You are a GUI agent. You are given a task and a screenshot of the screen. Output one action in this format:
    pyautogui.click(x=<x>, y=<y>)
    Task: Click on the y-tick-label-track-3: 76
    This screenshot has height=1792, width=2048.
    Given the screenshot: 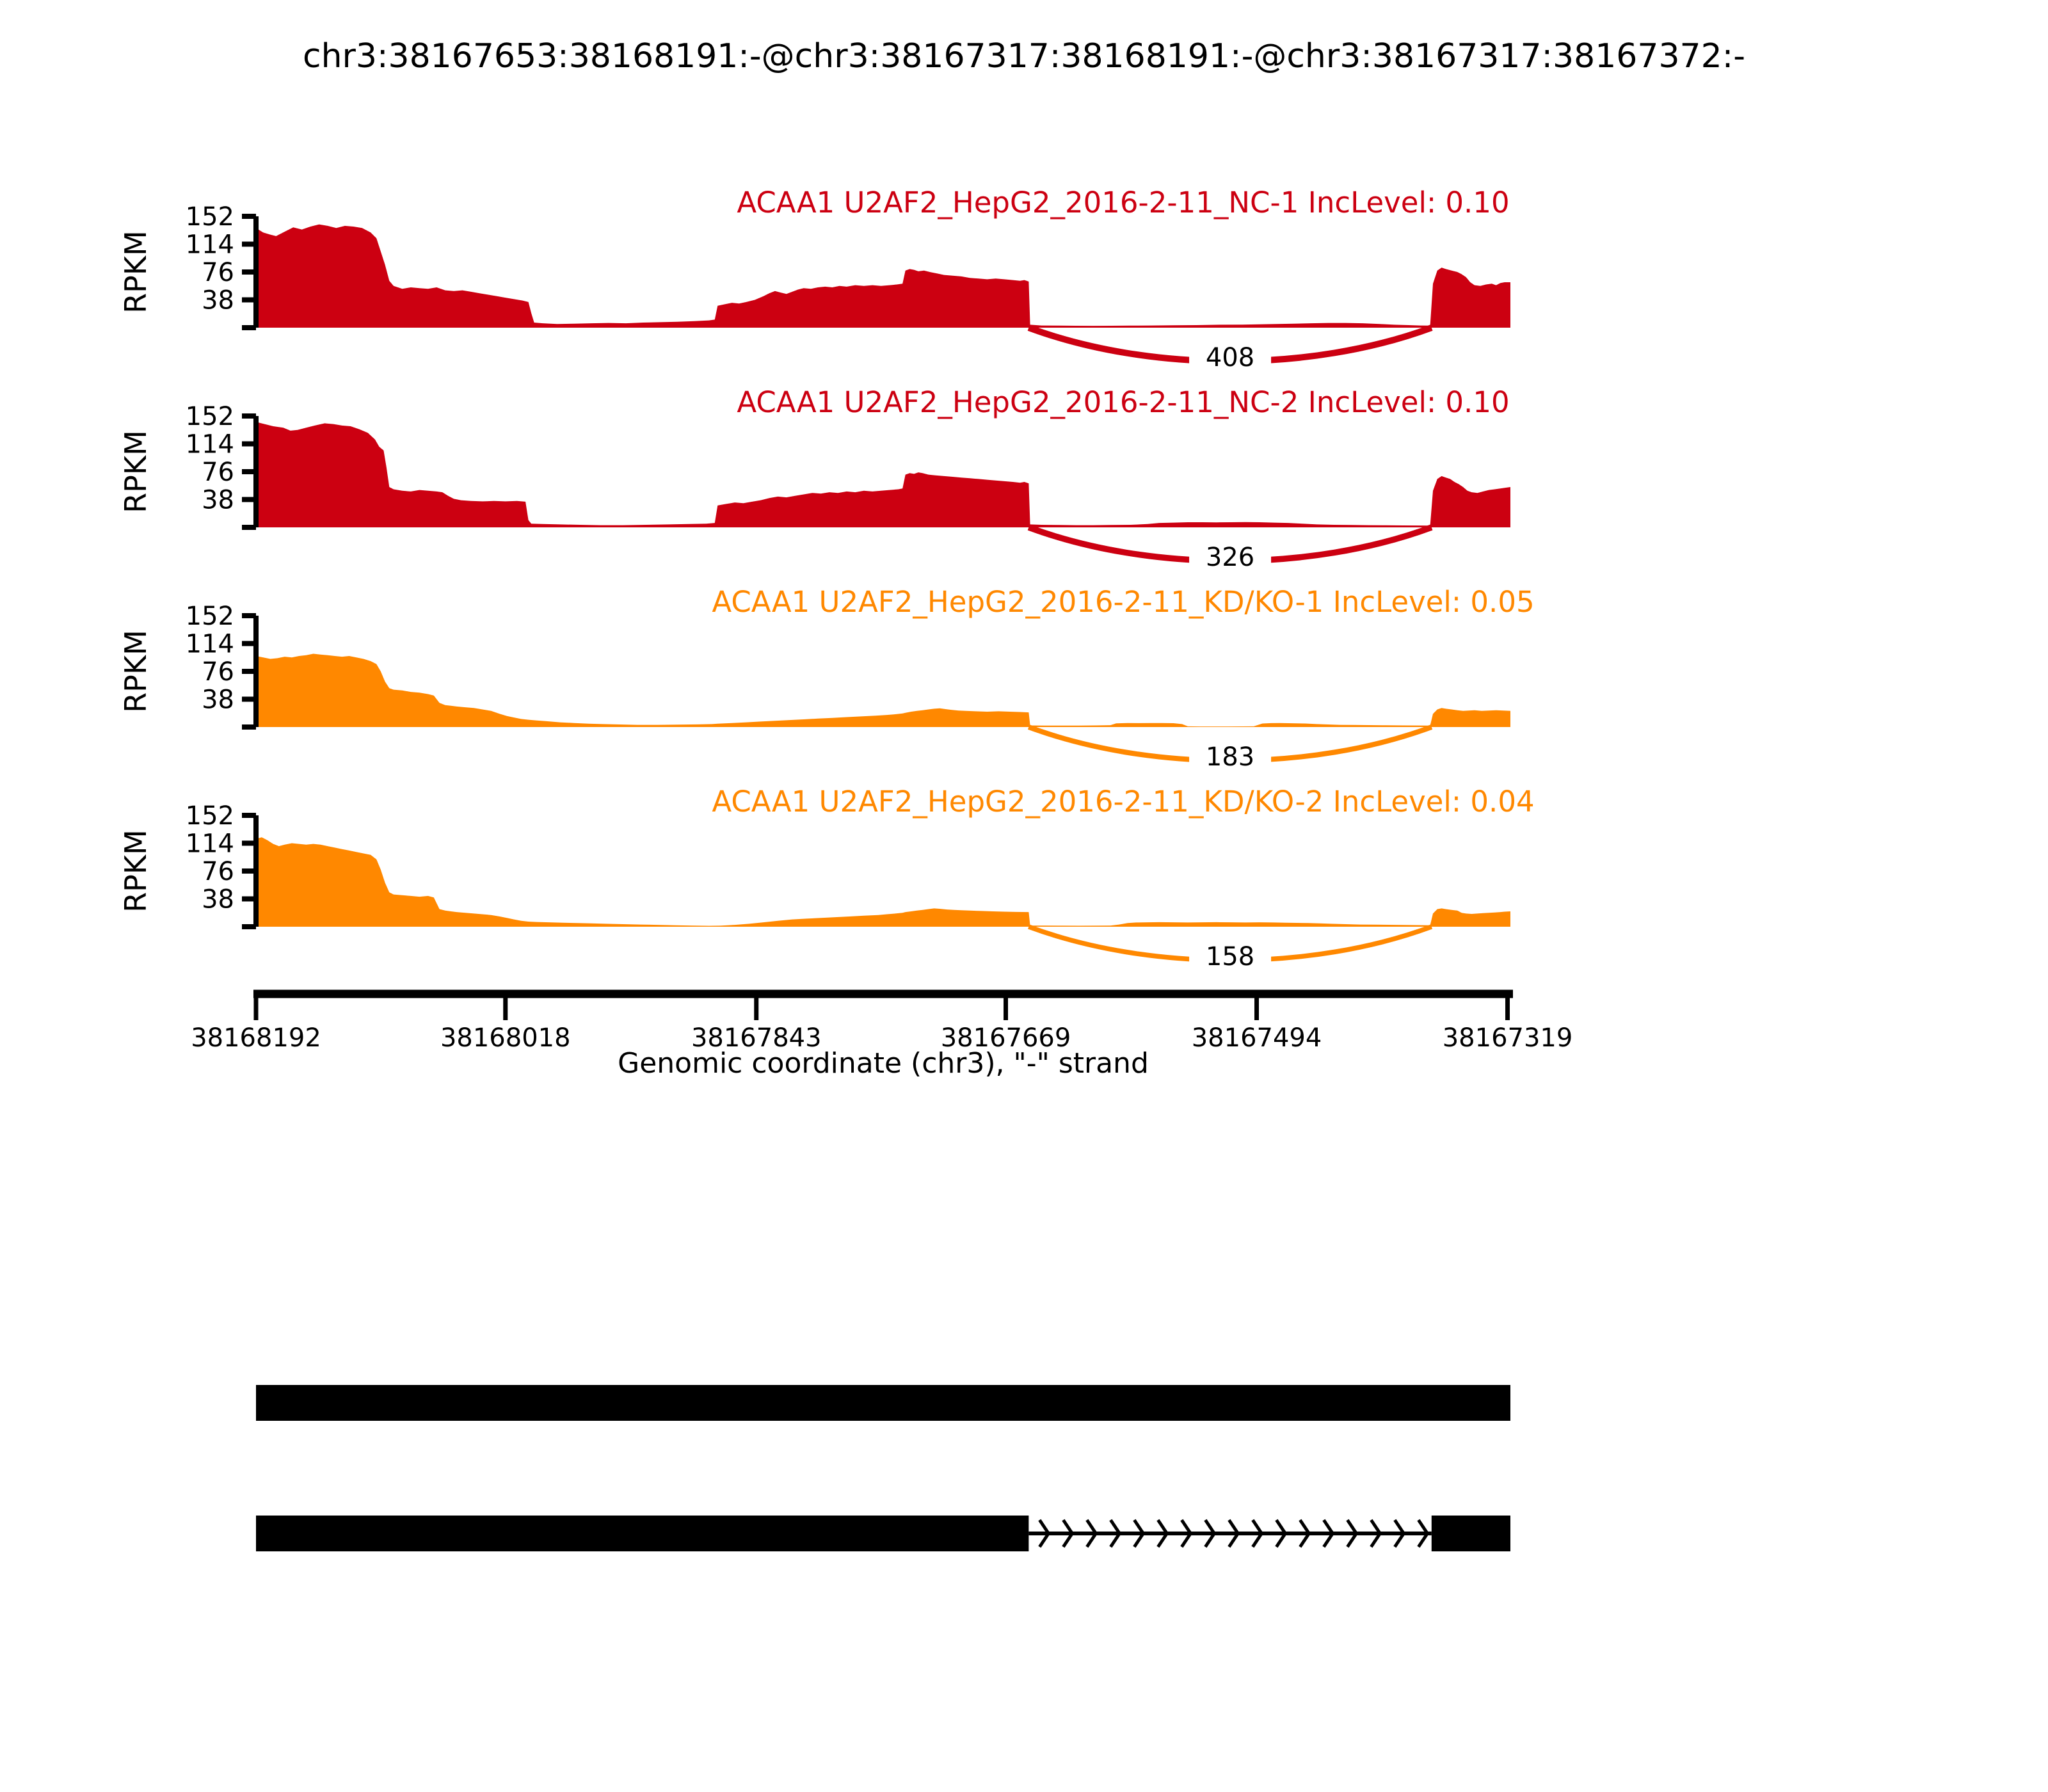 What is the action you would take?
    pyautogui.click(x=218, y=672)
    